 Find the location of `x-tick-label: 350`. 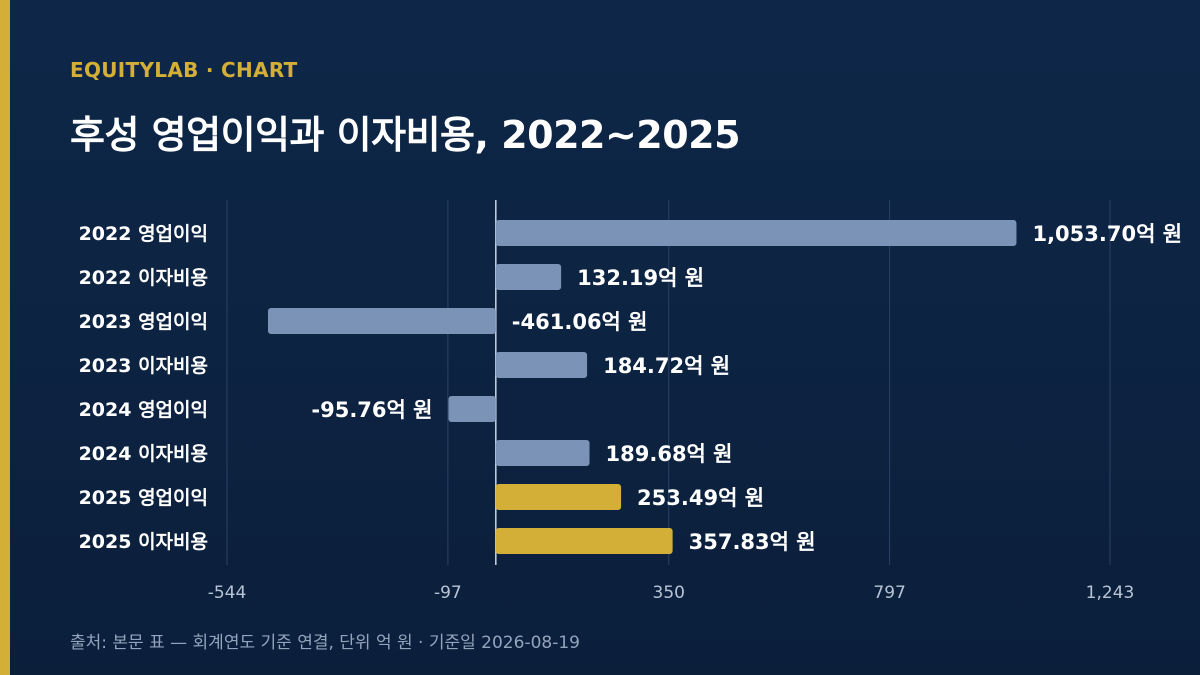

x-tick-label: 350 is located at coordinates (669, 593).